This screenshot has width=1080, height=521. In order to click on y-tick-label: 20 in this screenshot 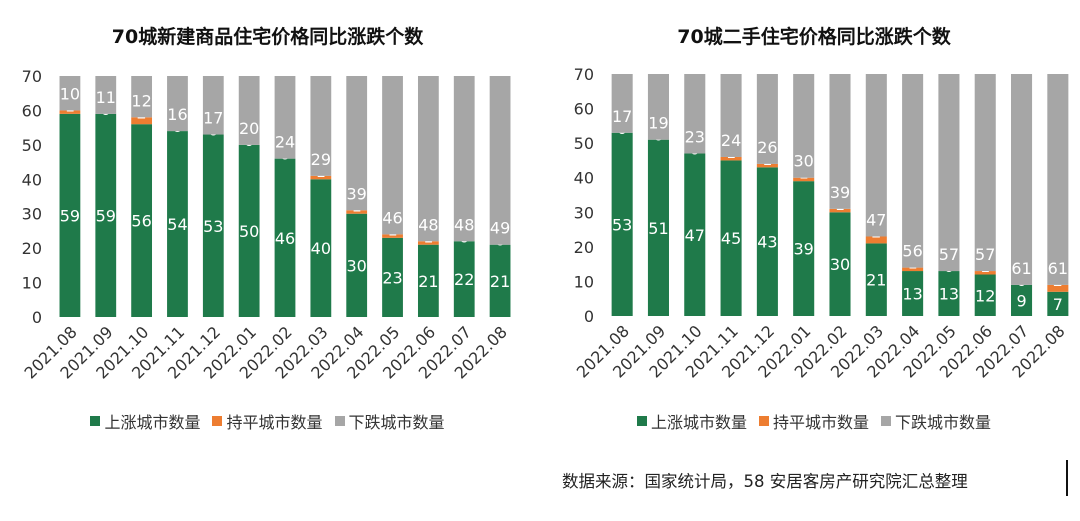, I will do `click(584, 247)`.